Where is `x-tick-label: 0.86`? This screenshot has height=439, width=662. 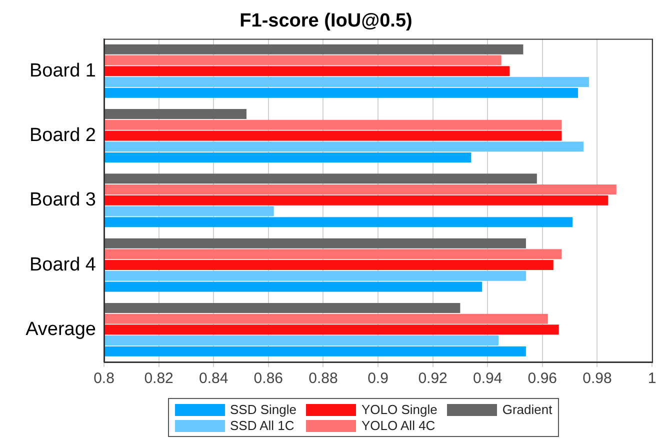 x-tick-label: 0.86 is located at coordinates (268, 379).